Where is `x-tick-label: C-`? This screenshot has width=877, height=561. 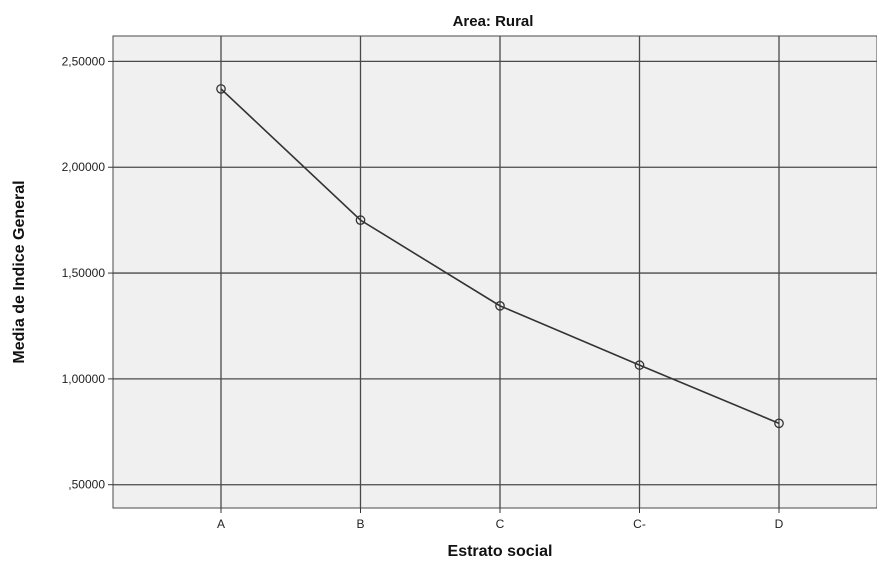
x-tick-label: C- is located at coordinates (639, 524).